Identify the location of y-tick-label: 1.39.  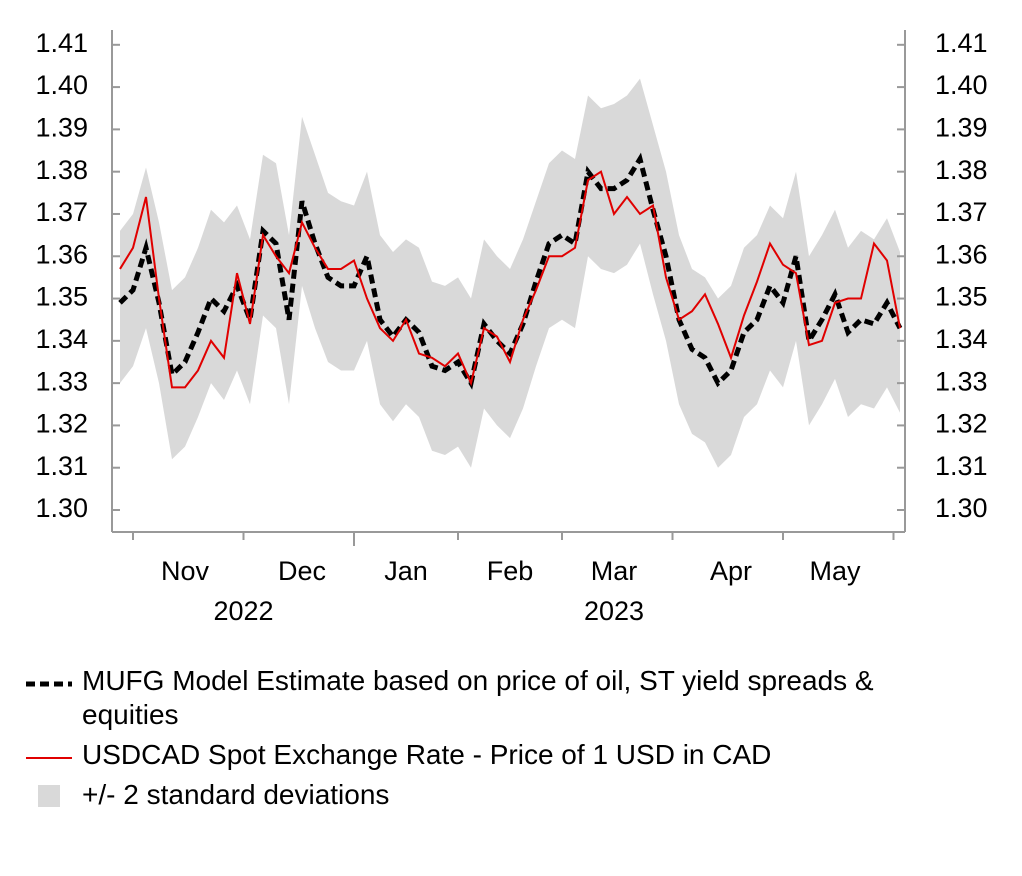
(61, 128).